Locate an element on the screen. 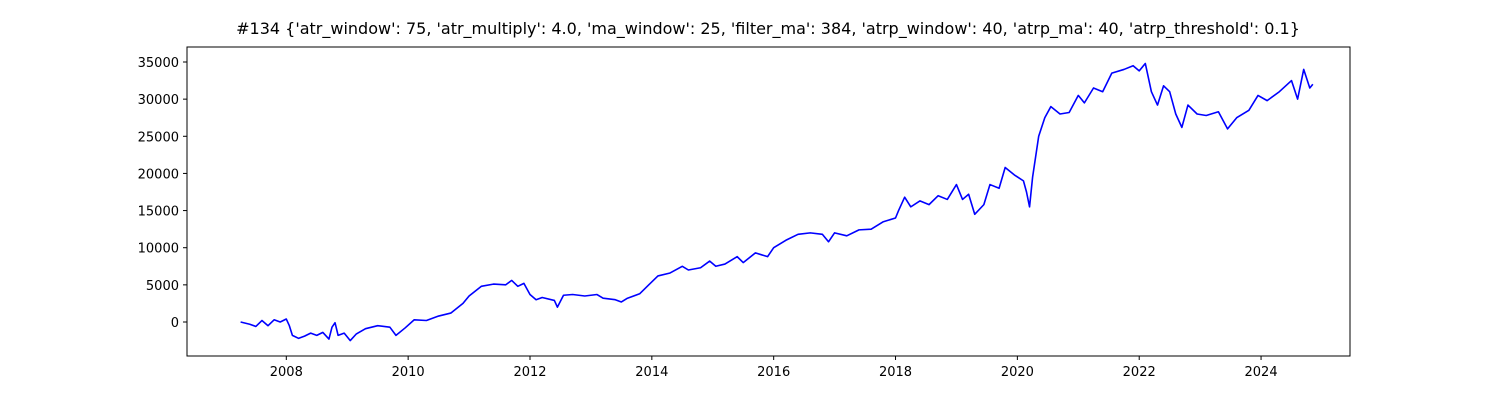  x-tick-label: 2010 is located at coordinates (408, 372).